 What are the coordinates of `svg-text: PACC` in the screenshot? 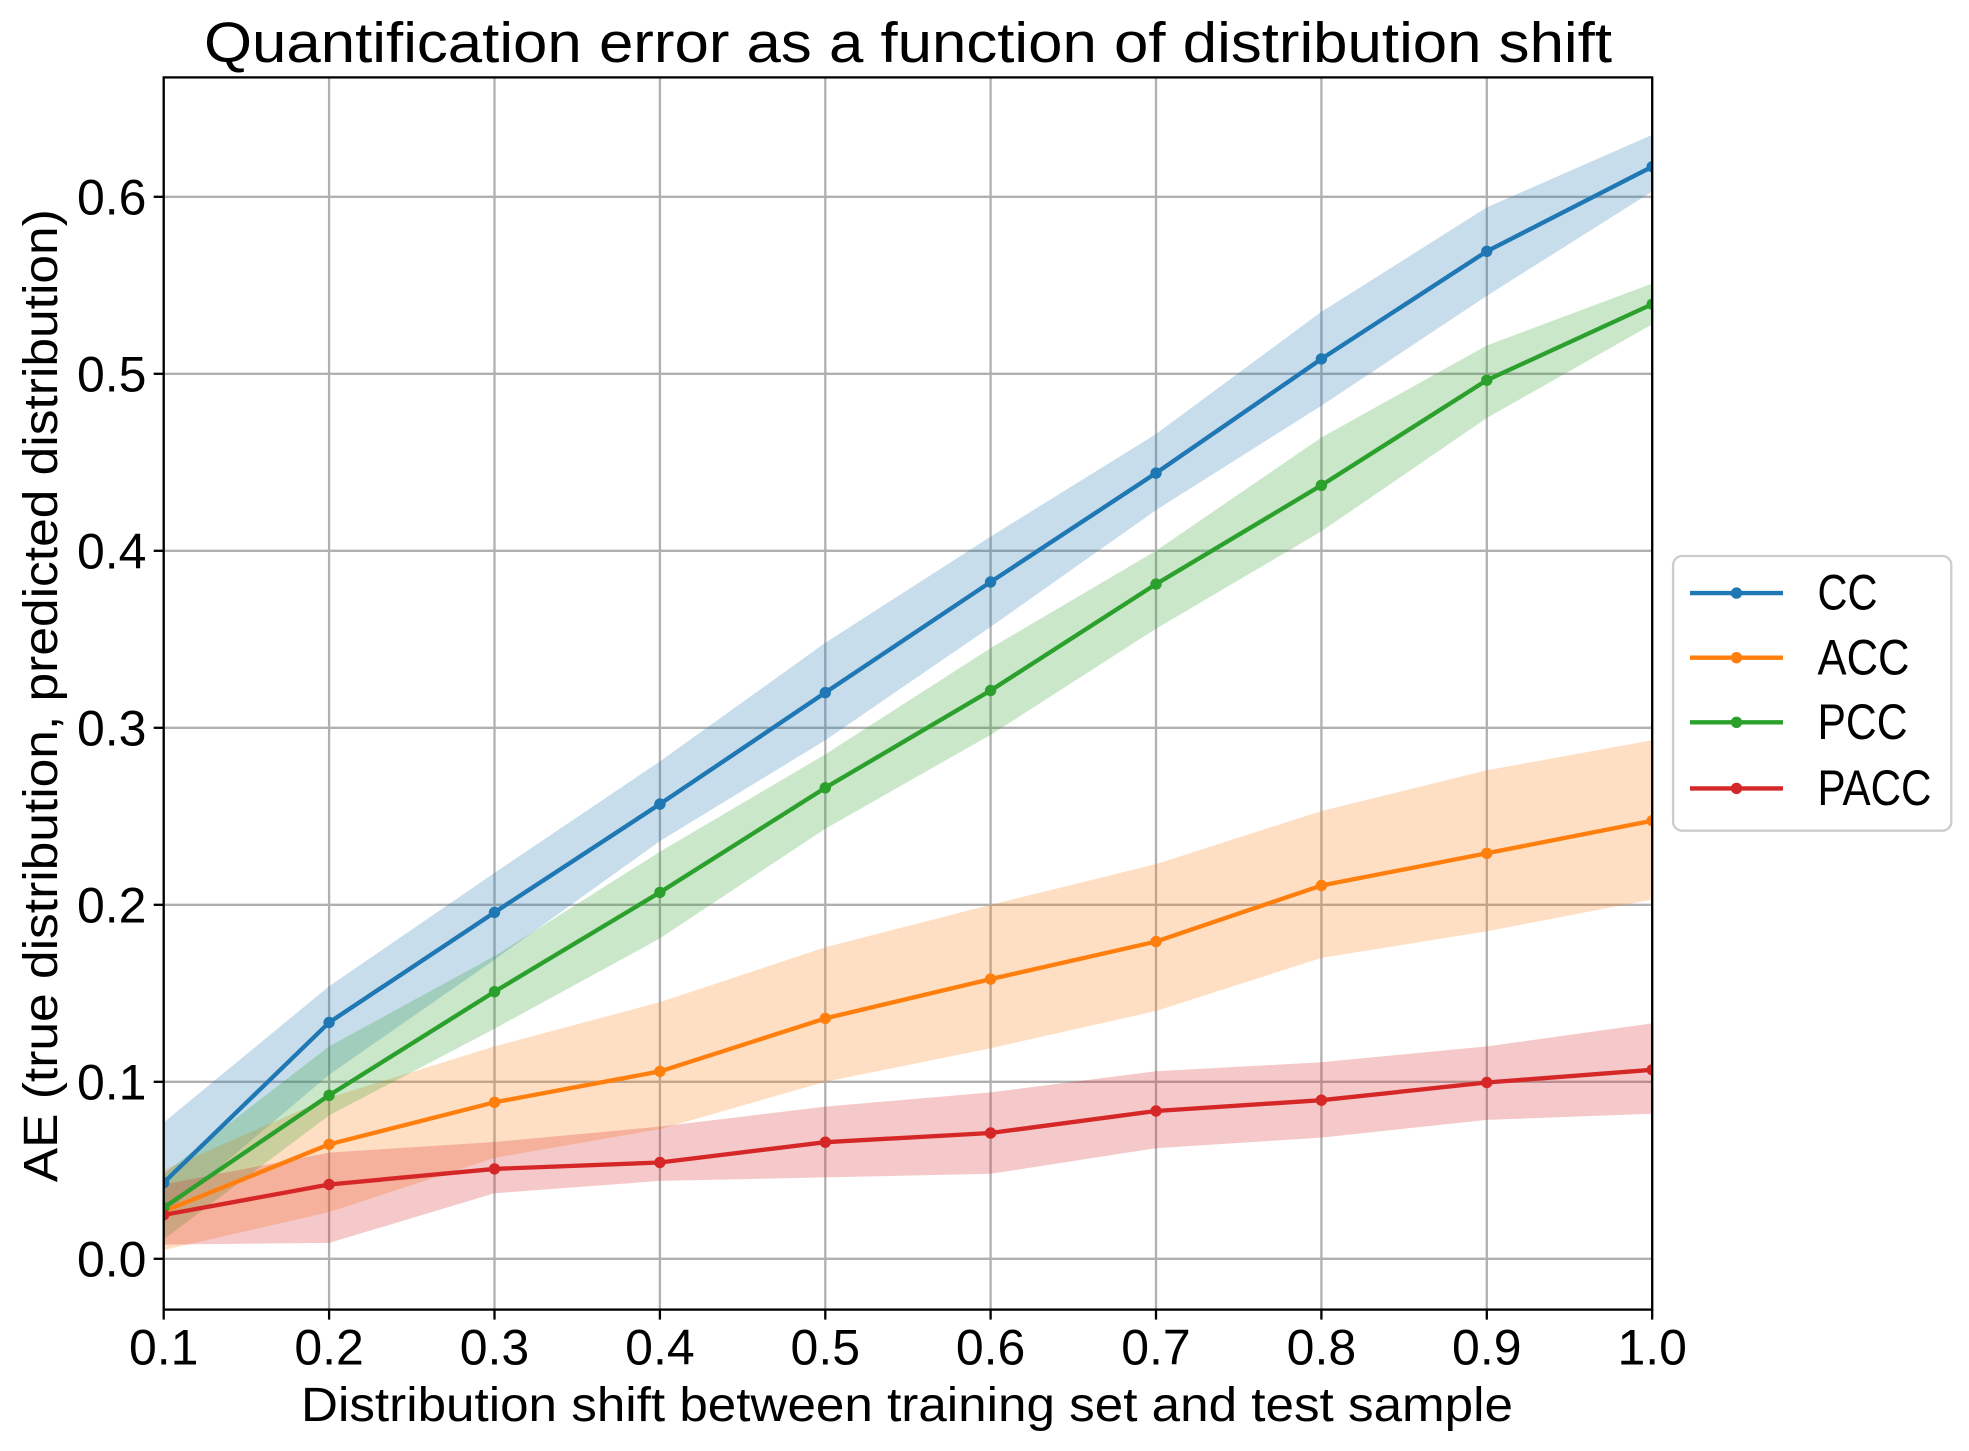 It's located at (1875, 787).